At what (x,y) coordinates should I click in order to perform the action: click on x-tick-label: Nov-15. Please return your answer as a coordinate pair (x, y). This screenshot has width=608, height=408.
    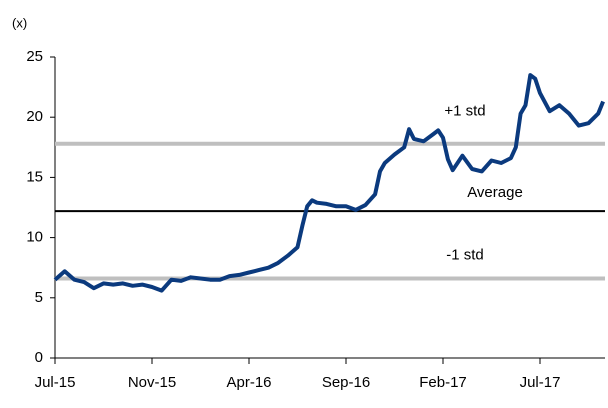
    Looking at the image, I should click on (152, 382).